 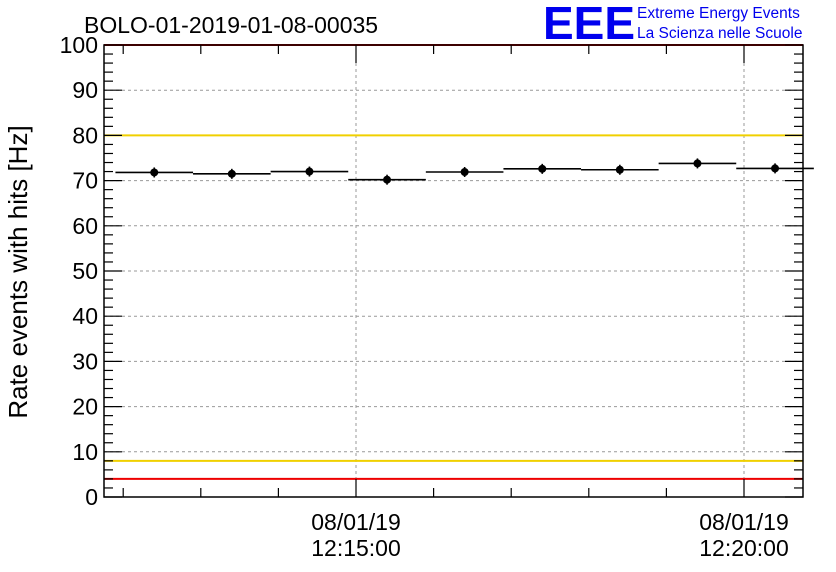 What do you see at coordinates (85, 90) in the screenshot?
I see `y-tick-label: 90` at bounding box center [85, 90].